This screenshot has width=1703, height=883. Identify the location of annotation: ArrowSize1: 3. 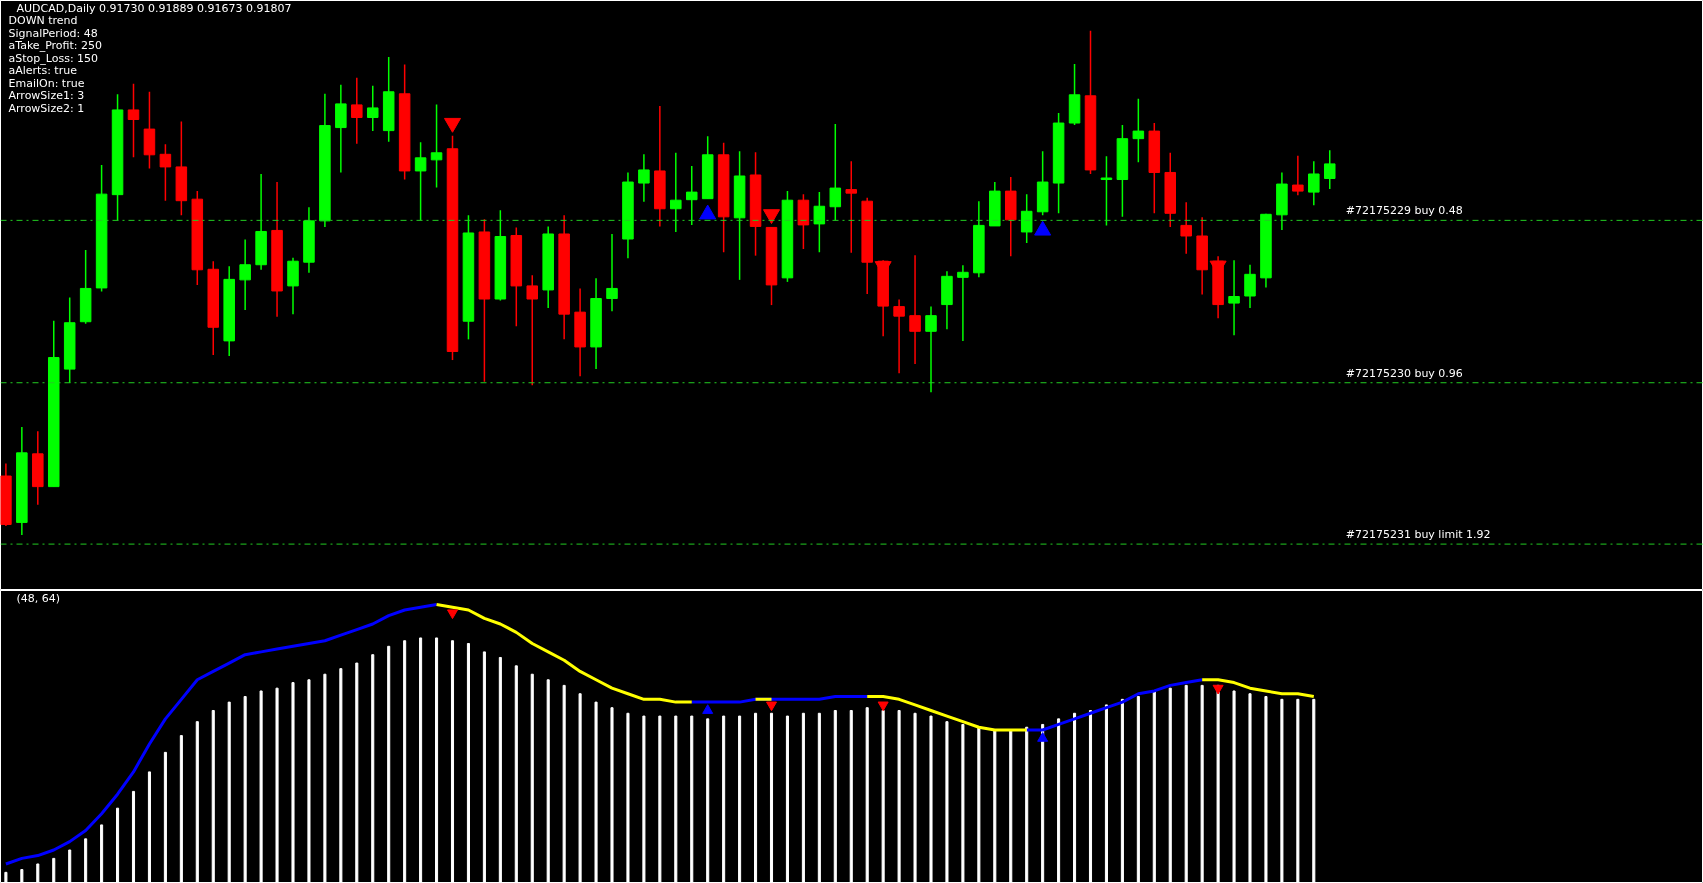
(46, 95).